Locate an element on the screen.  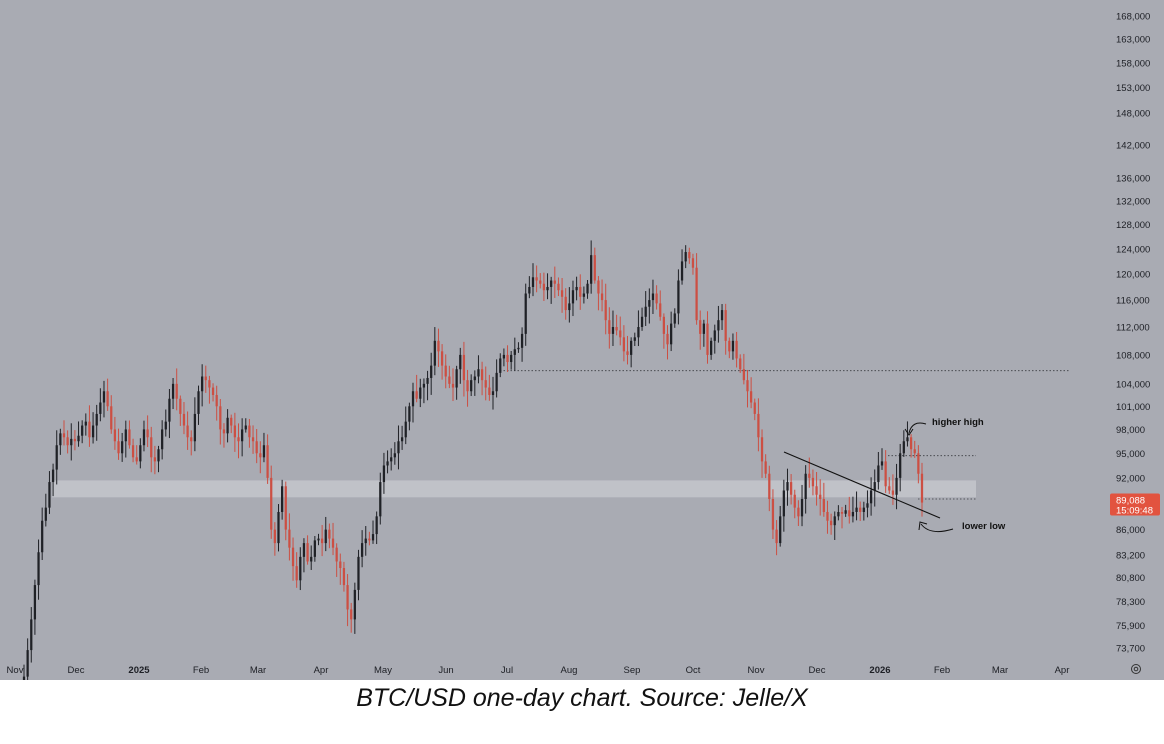
x-tick-label: 2026 is located at coordinates (879, 670).